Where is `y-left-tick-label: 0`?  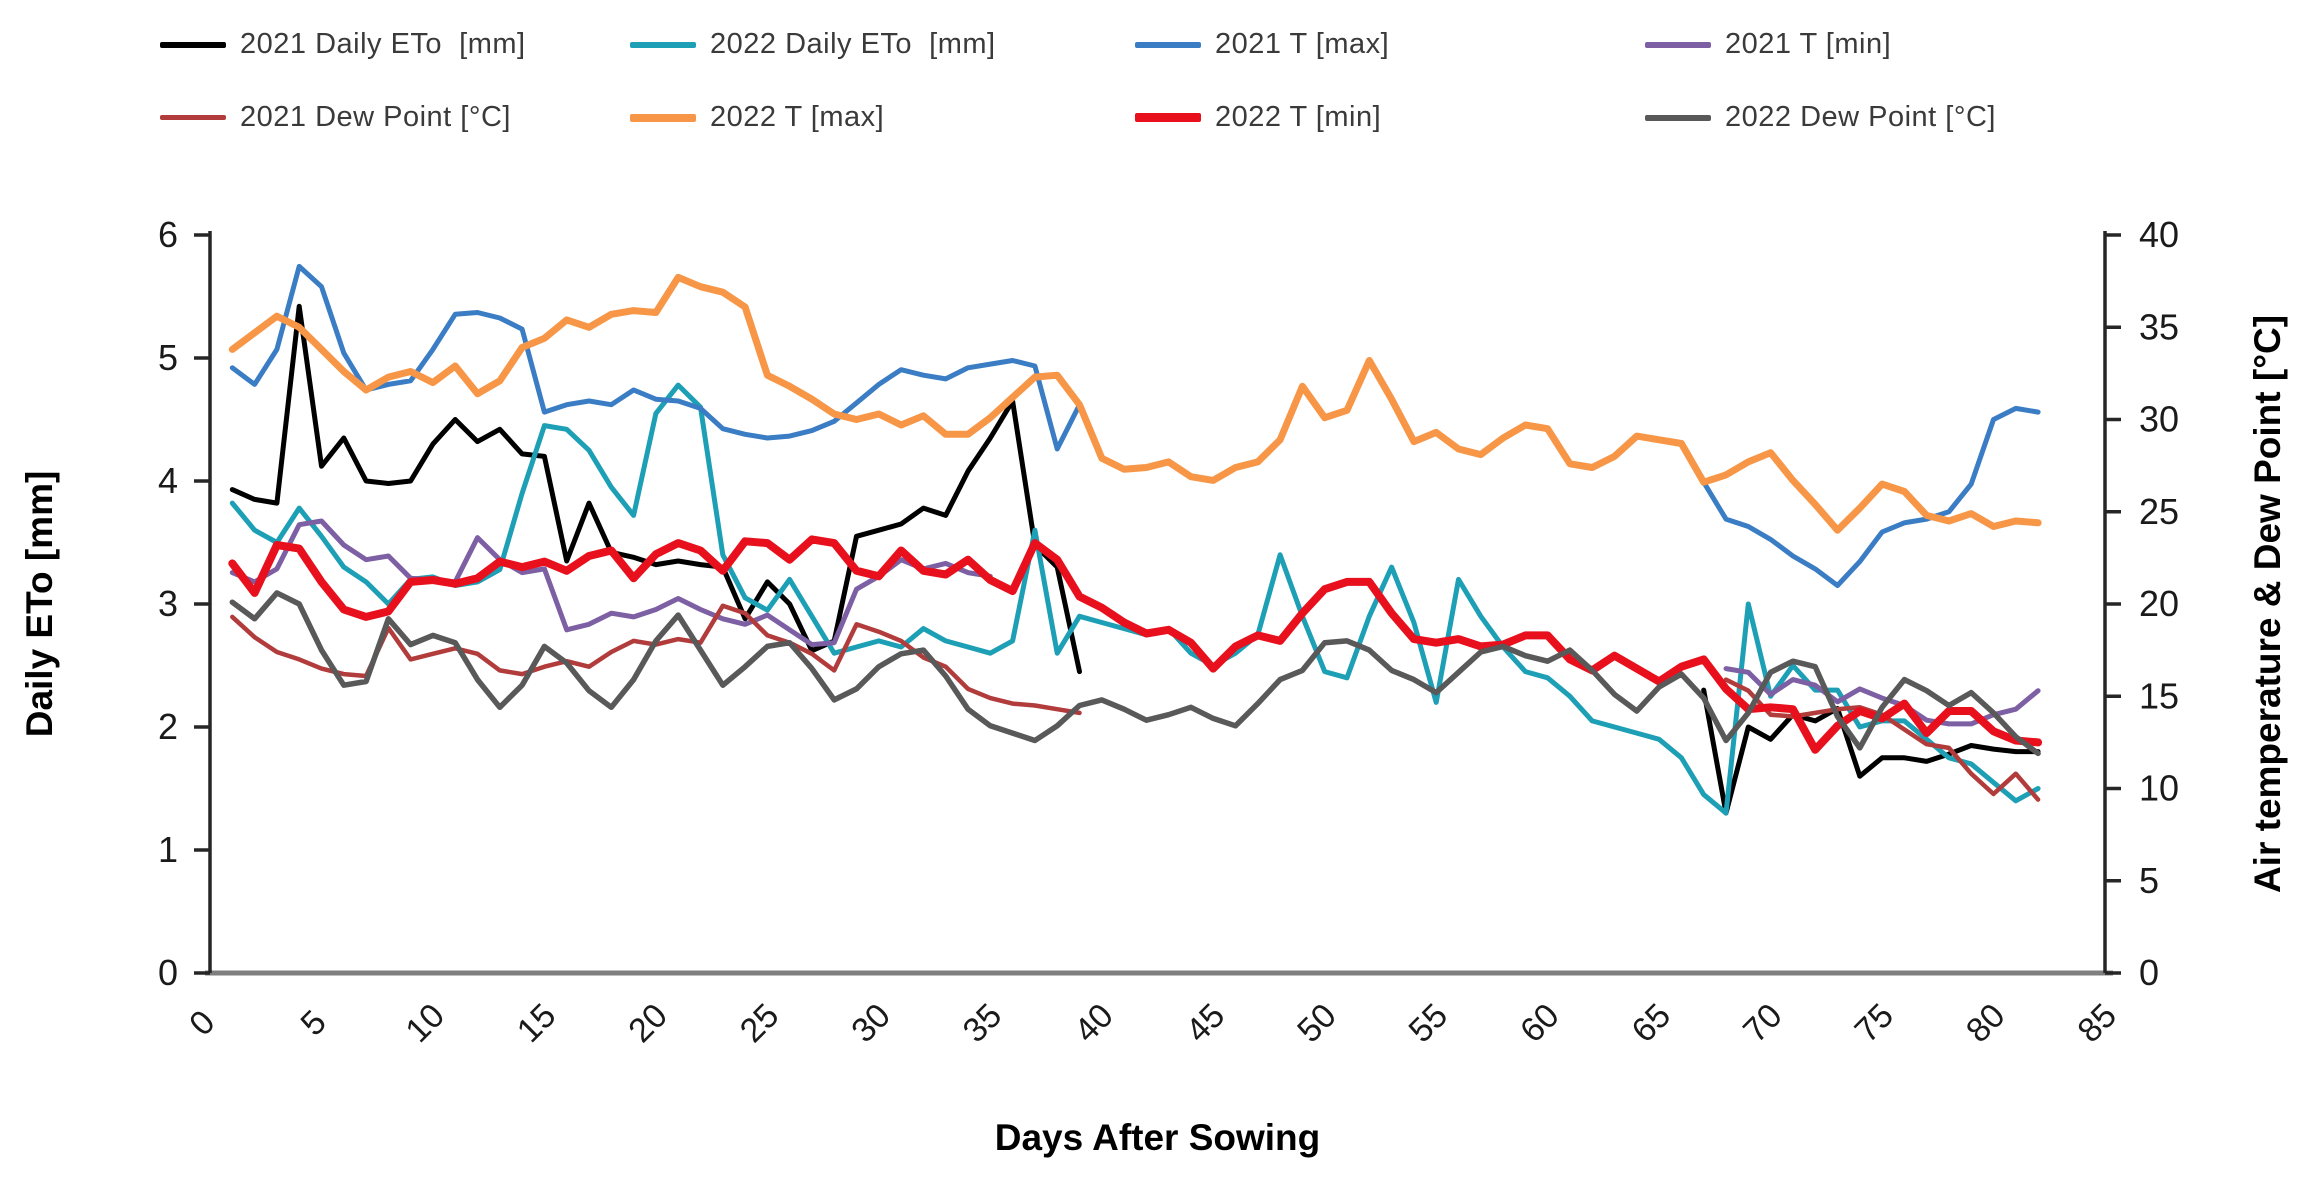 y-left-tick-label: 0 is located at coordinates (168, 972).